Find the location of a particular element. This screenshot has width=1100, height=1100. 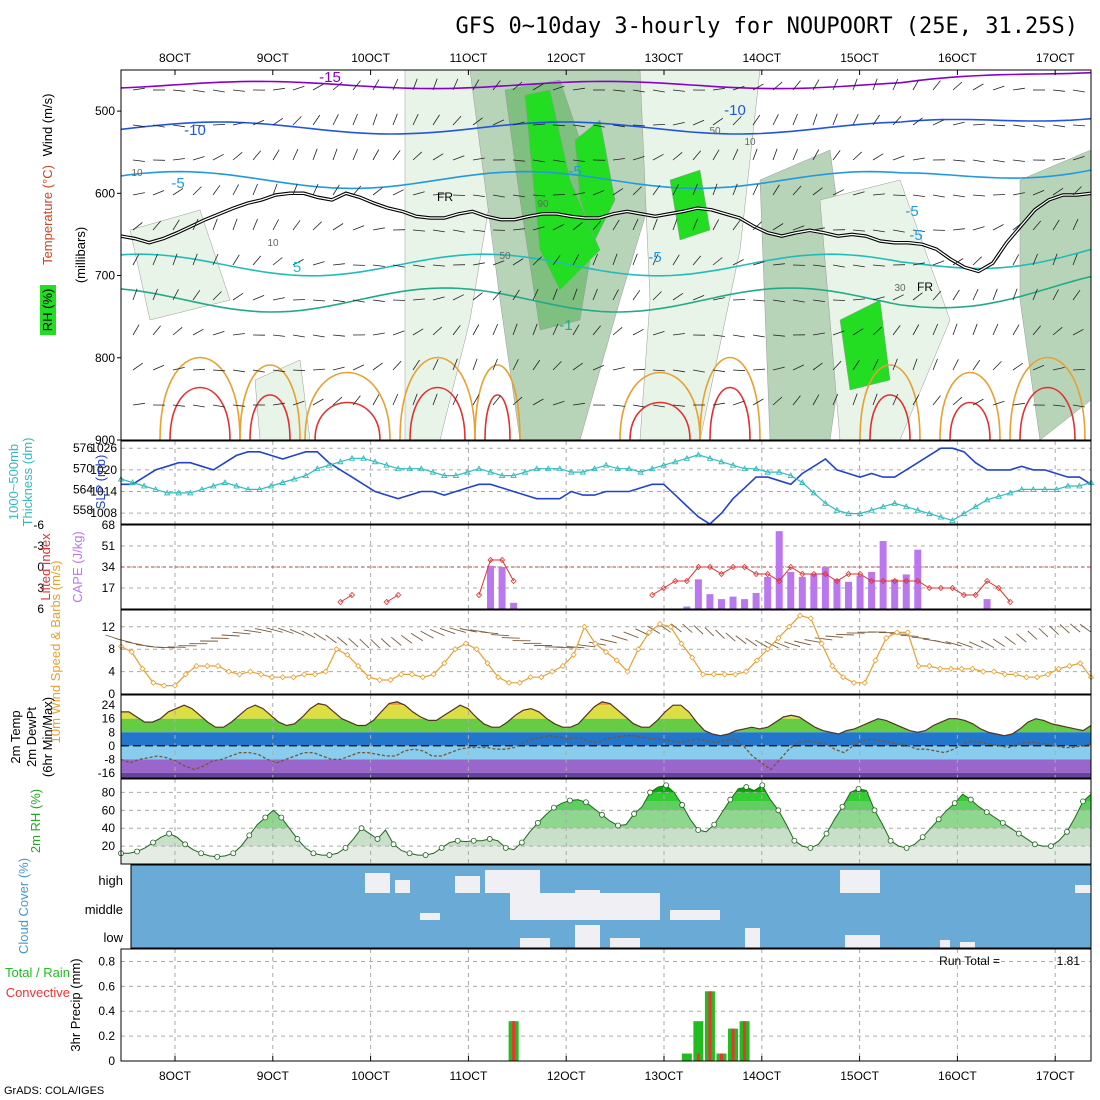

contour-label: -15 is located at coordinates (330, 77).